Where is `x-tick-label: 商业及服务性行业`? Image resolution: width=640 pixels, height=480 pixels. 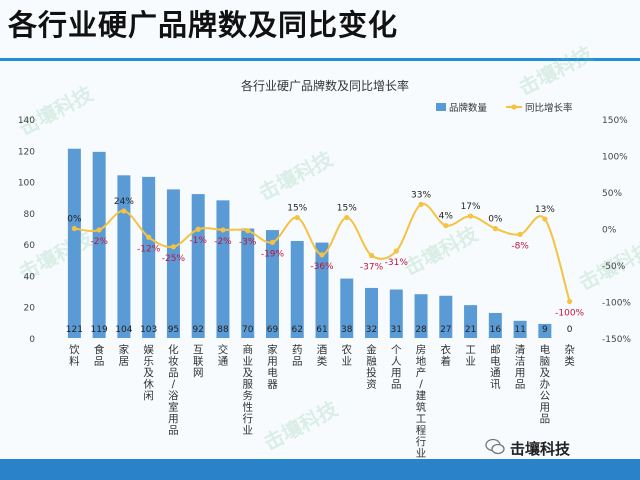
x-tick-label: 商业及服务性行业 is located at coordinates (247, 390).